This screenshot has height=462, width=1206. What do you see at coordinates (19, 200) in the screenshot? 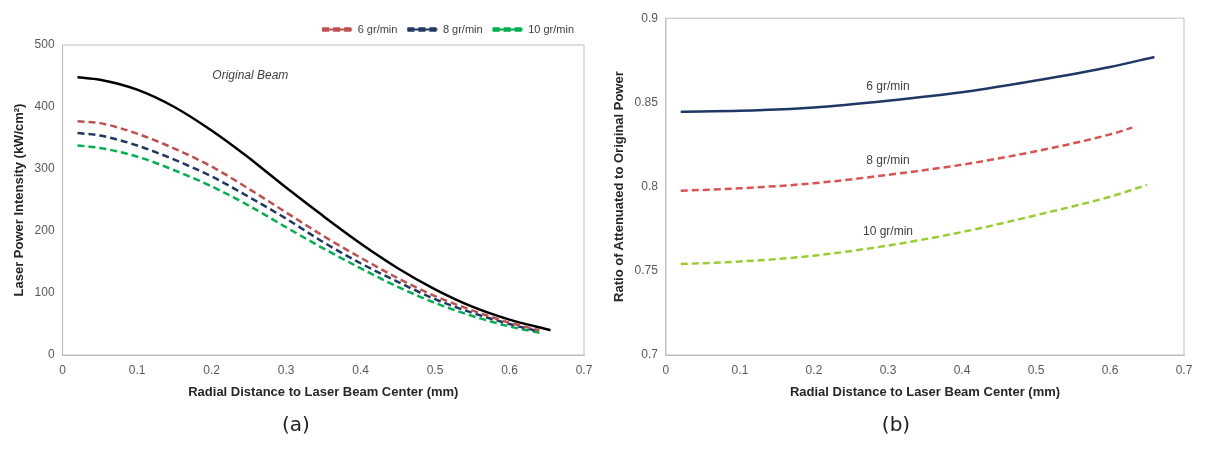
I see `y-axis-title: Laser Power Intensity (kW/cm²)` at bounding box center [19, 200].